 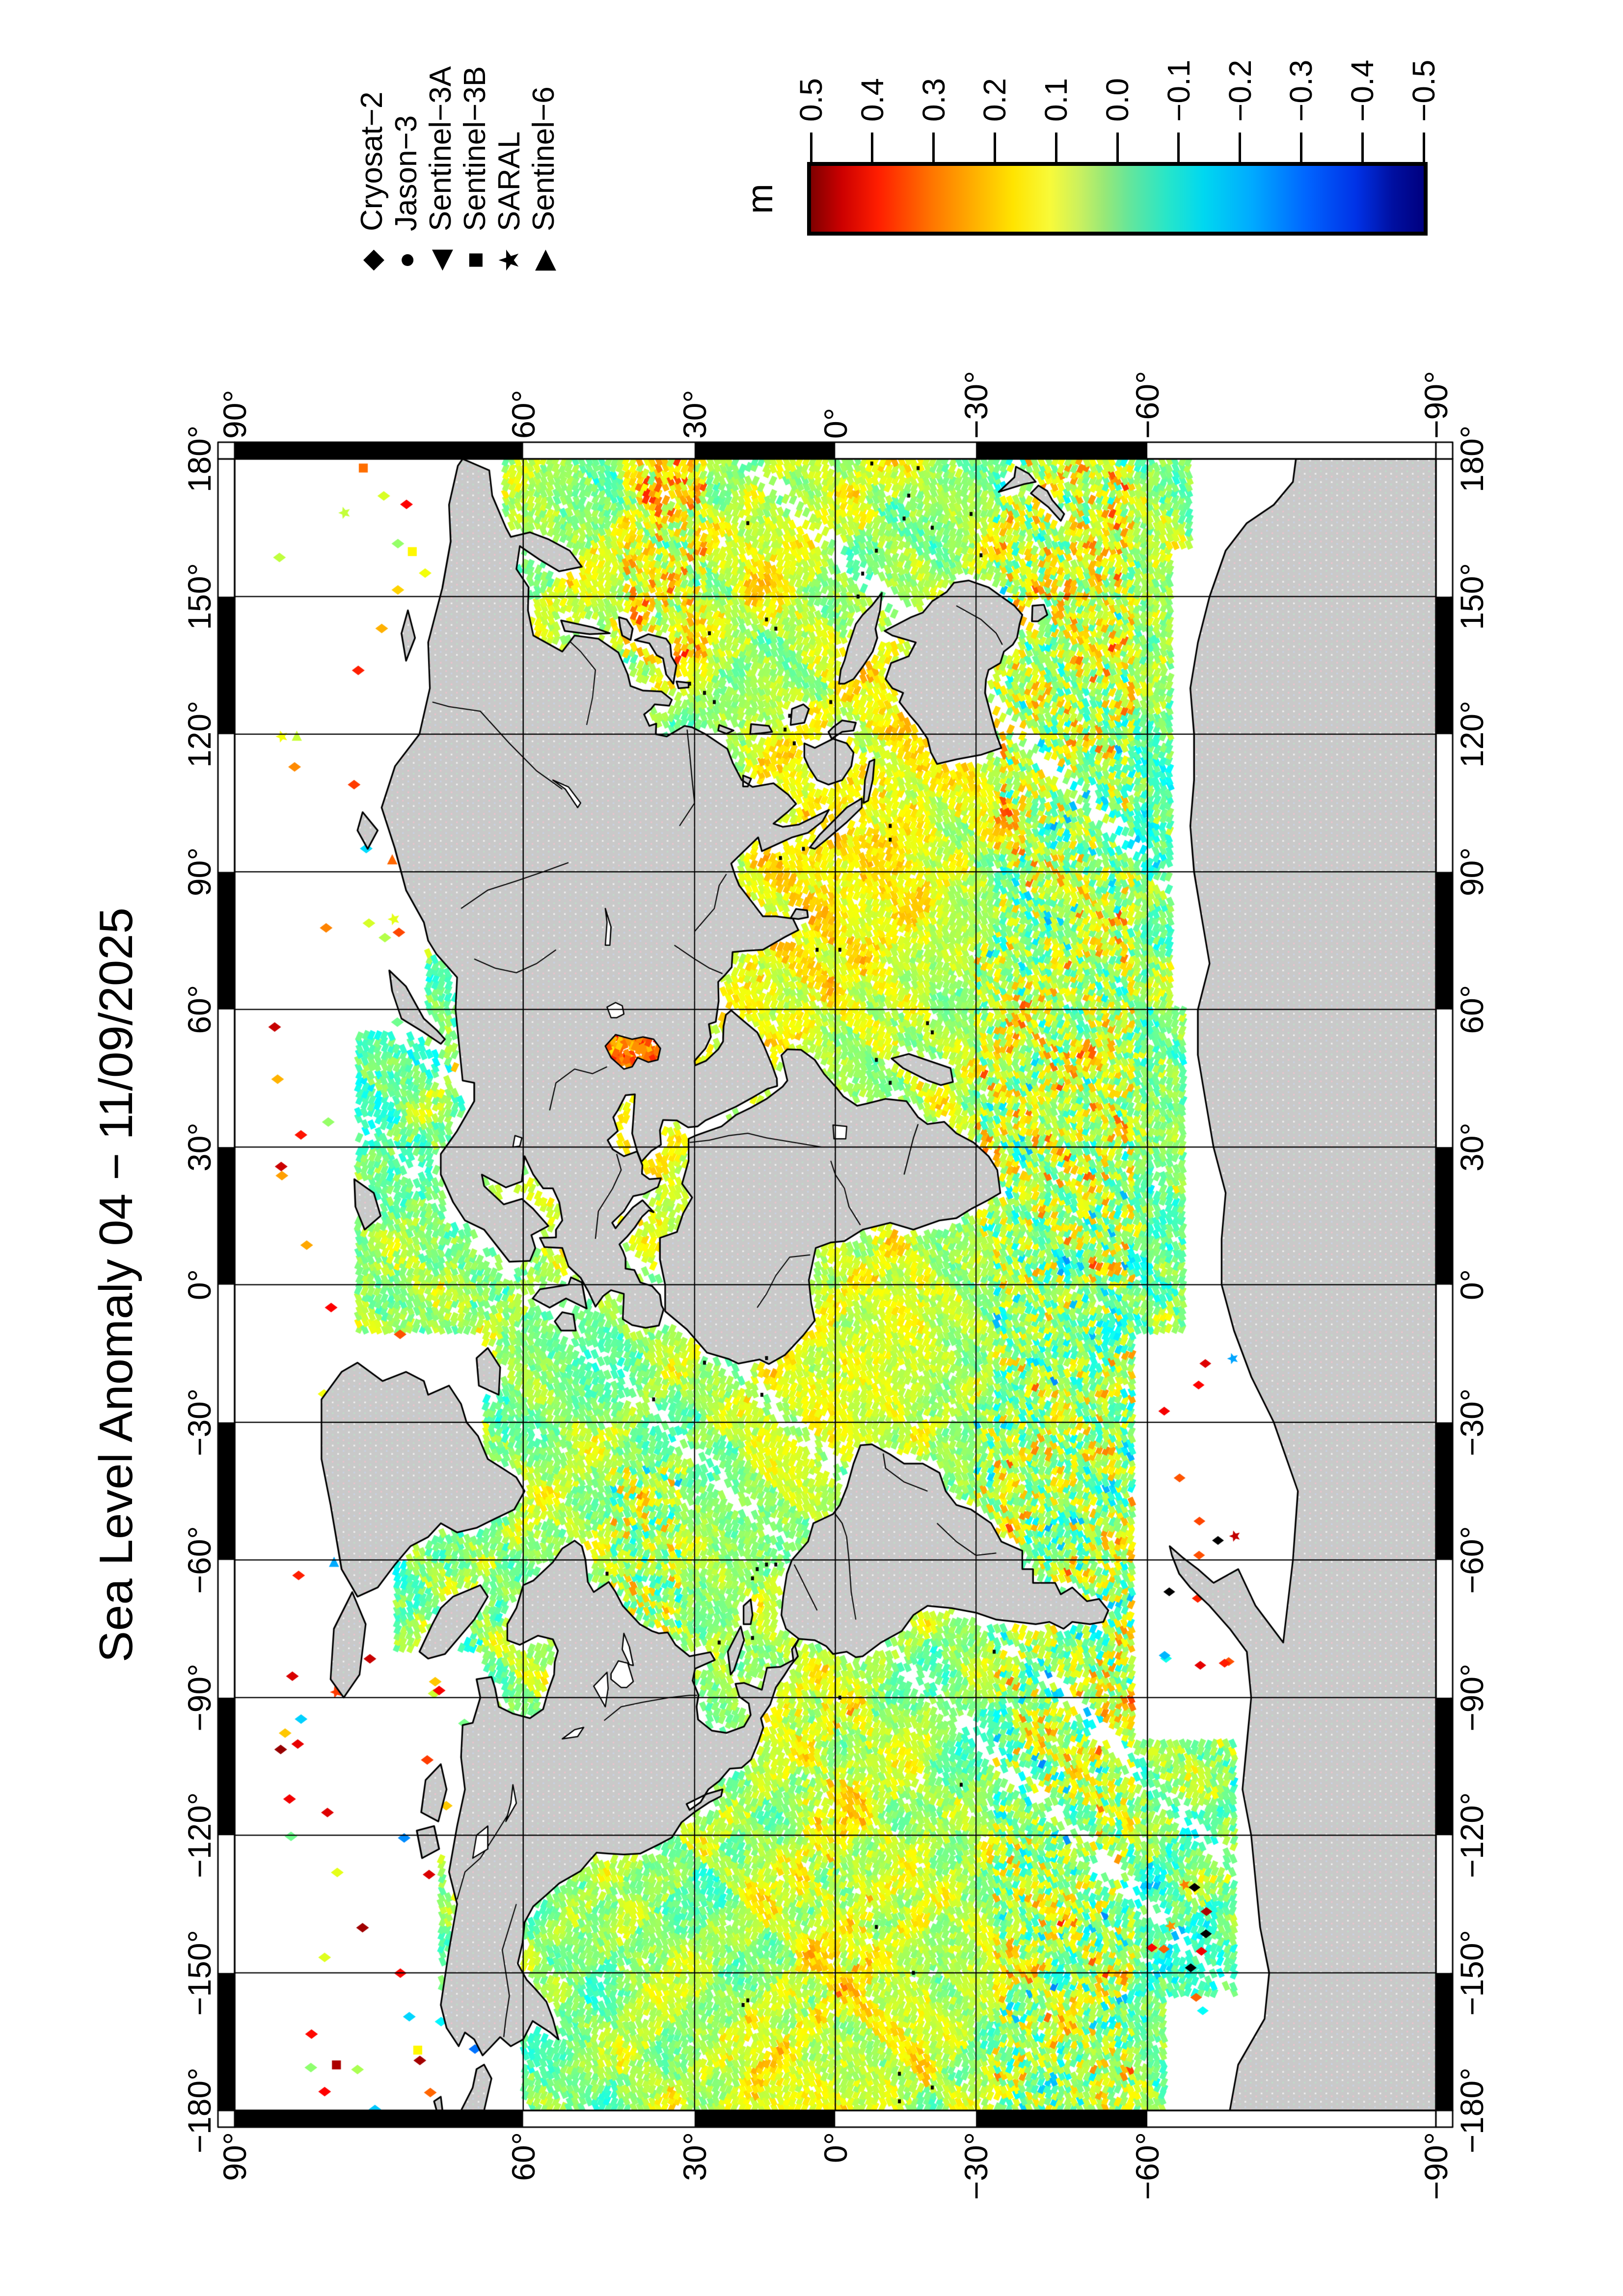 What do you see at coordinates (1472, 2110) in the screenshot?
I see `lon-label-bottom: −180°` at bounding box center [1472, 2110].